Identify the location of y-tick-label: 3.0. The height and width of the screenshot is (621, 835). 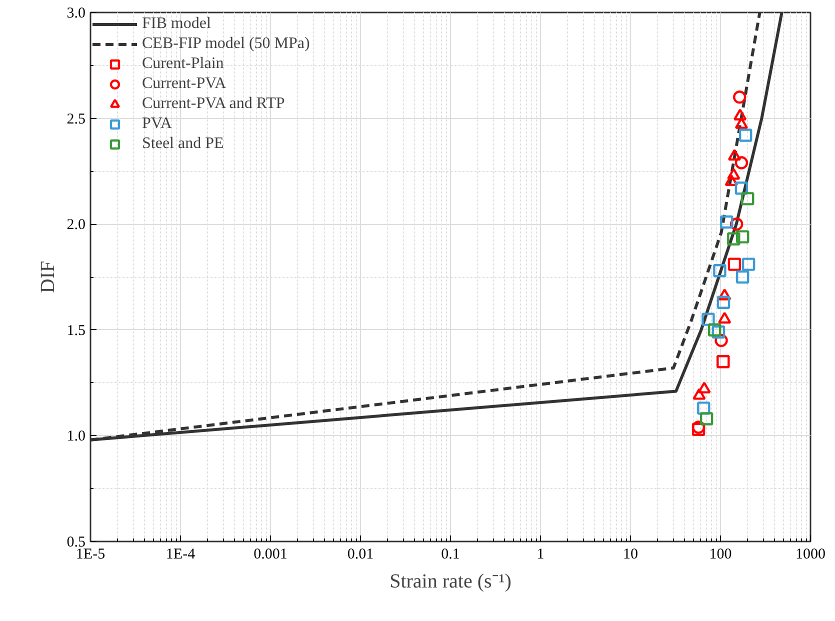
(76, 14).